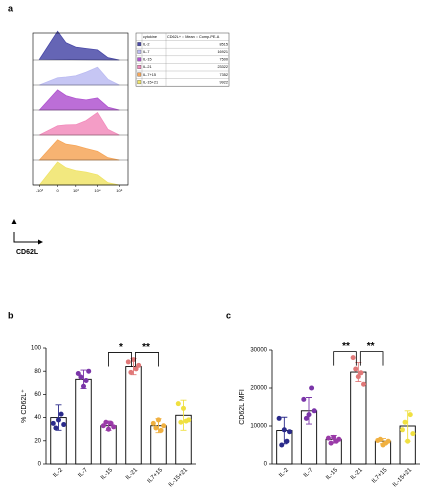  What do you see at coordinates (27, 232) in the screenshot?
I see `arrow-head` at bounding box center [27, 232].